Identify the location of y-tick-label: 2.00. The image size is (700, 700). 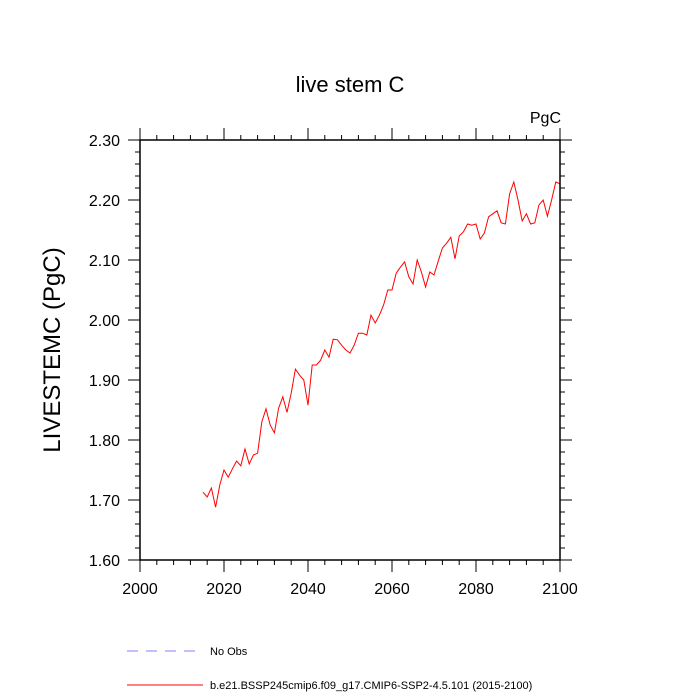
(104, 321).